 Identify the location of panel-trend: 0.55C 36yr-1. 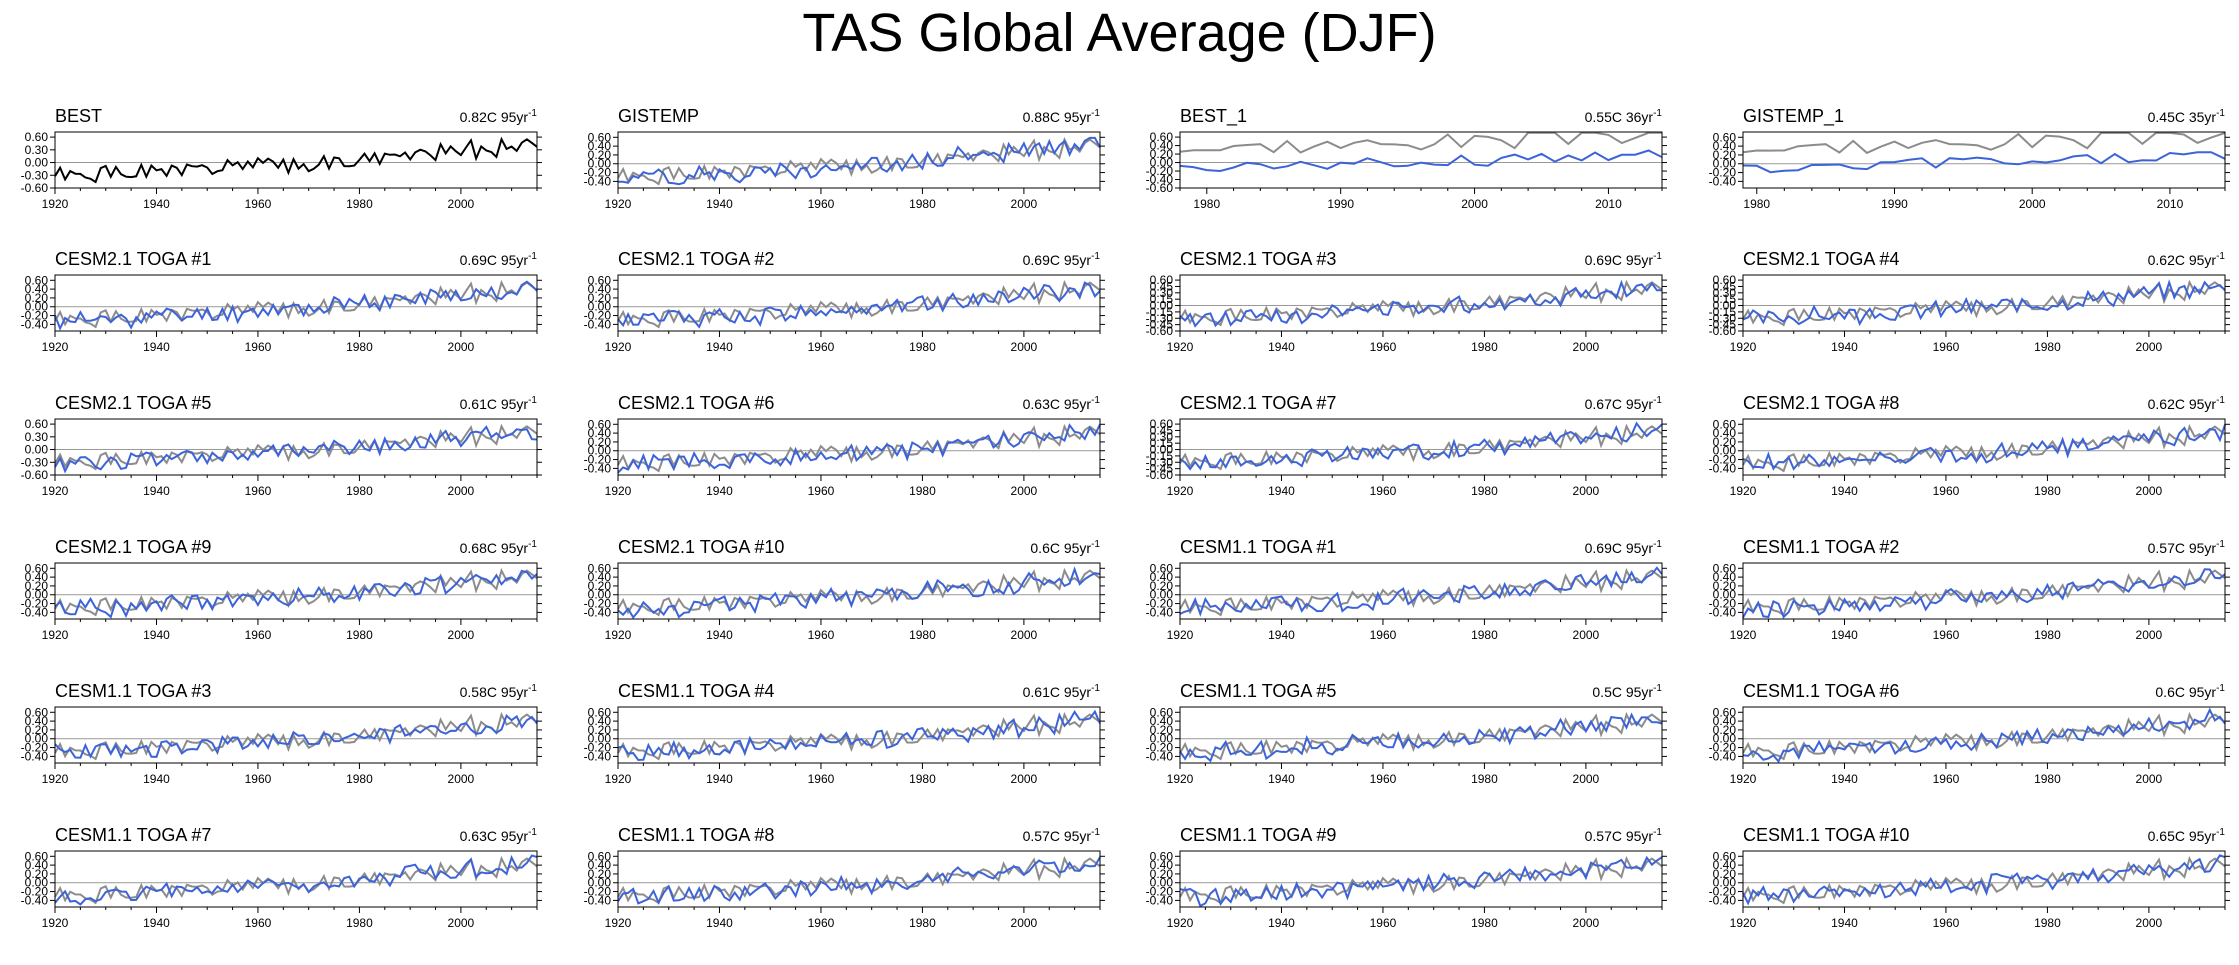
(1624, 116).